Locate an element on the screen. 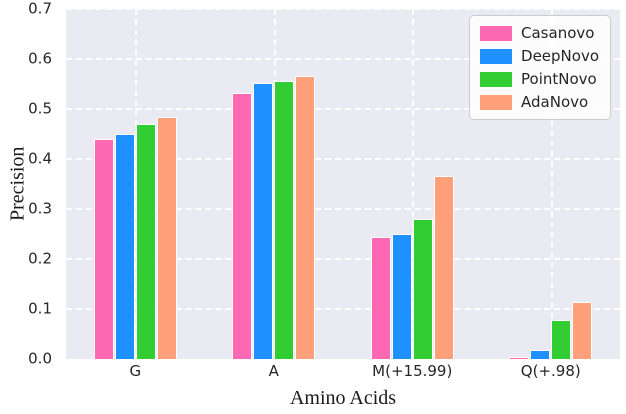 The width and height of the screenshot is (626, 414). y-tick-label: 0.1 is located at coordinates (40, 308).